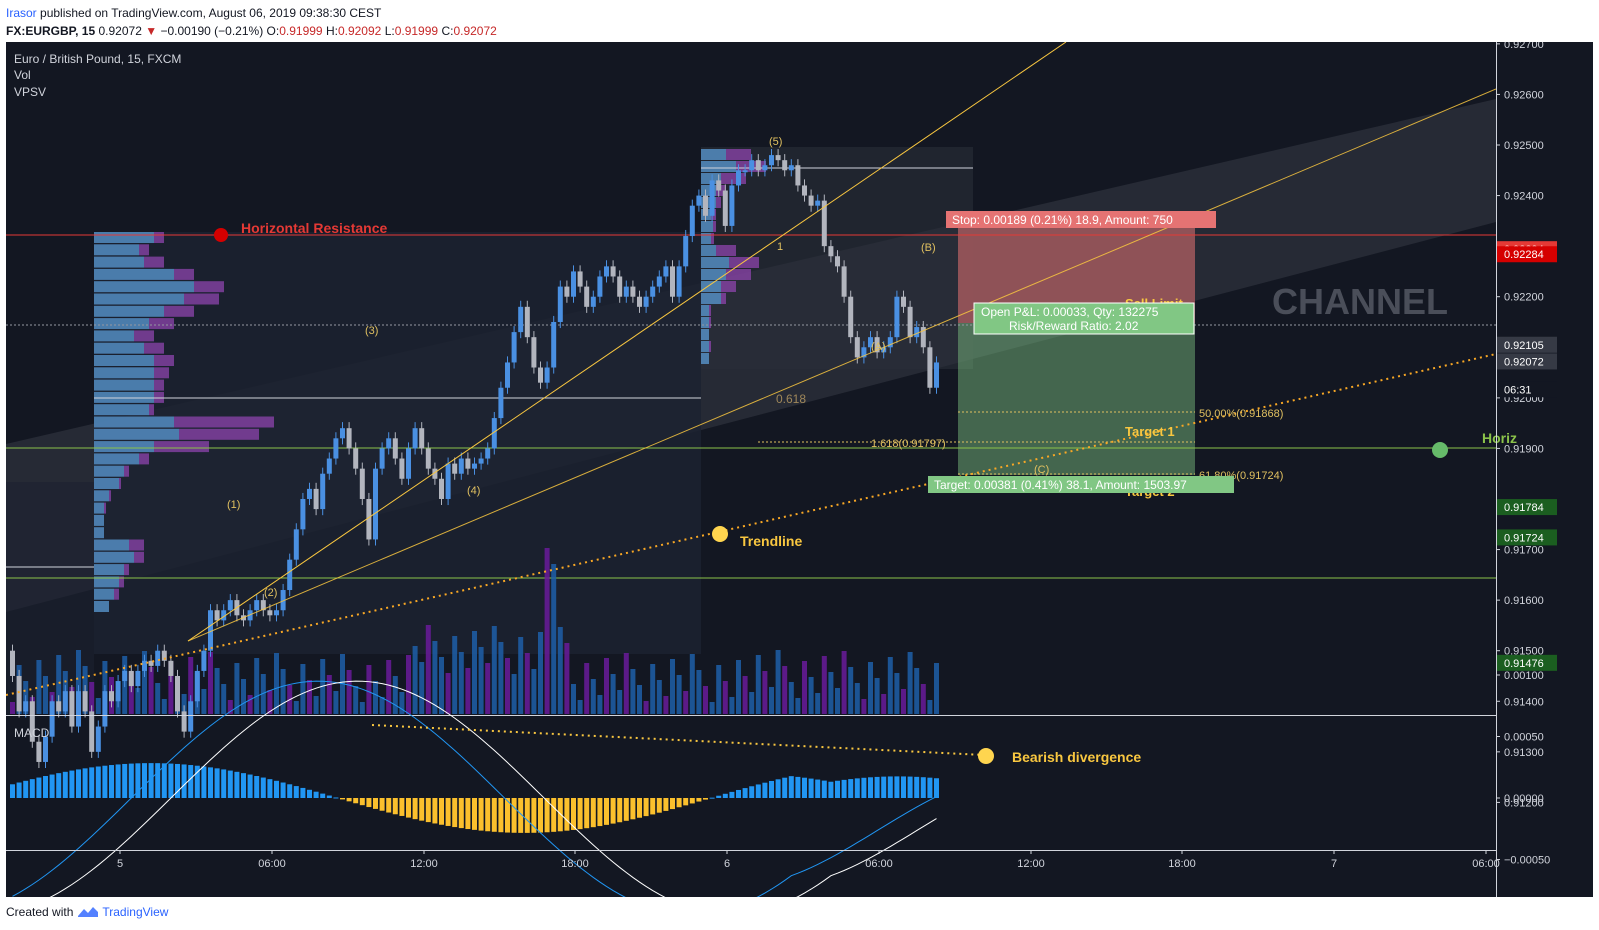 This screenshot has width=1599, height=930. I want to click on high-label: H:, so click(331, 31).